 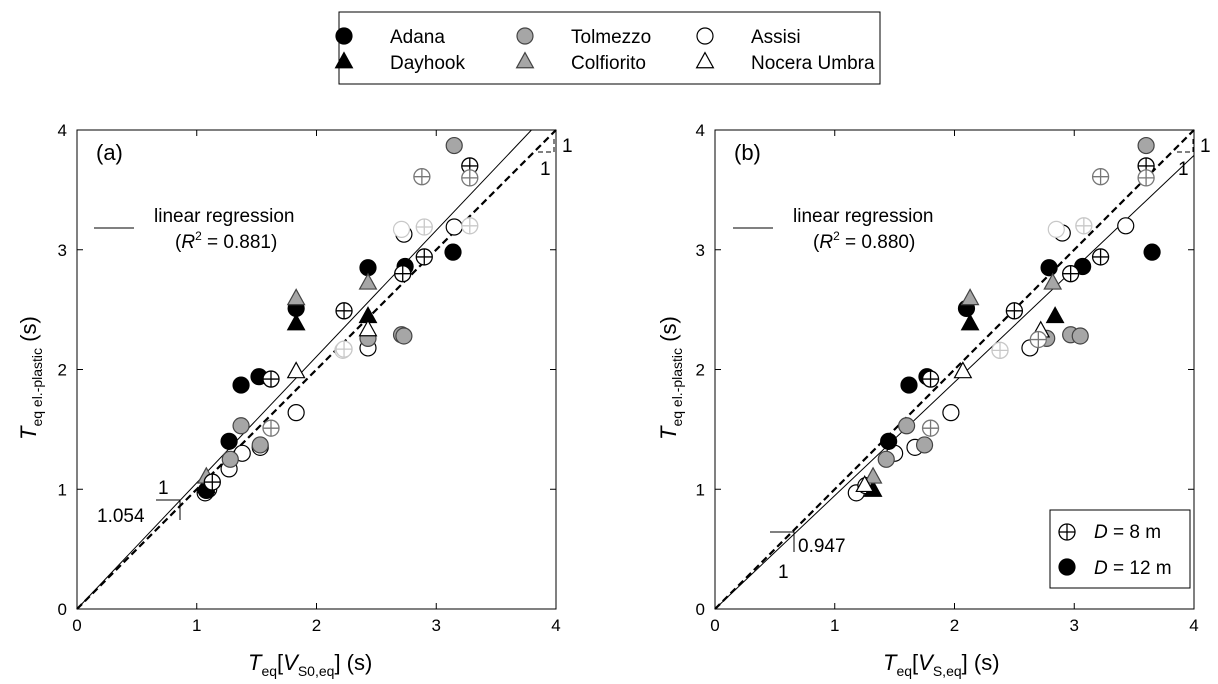 What do you see at coordinates (863, 216) in the screenshot?
I see `panel-b-regression-label: linear regression` at bounding box center [863, 216].